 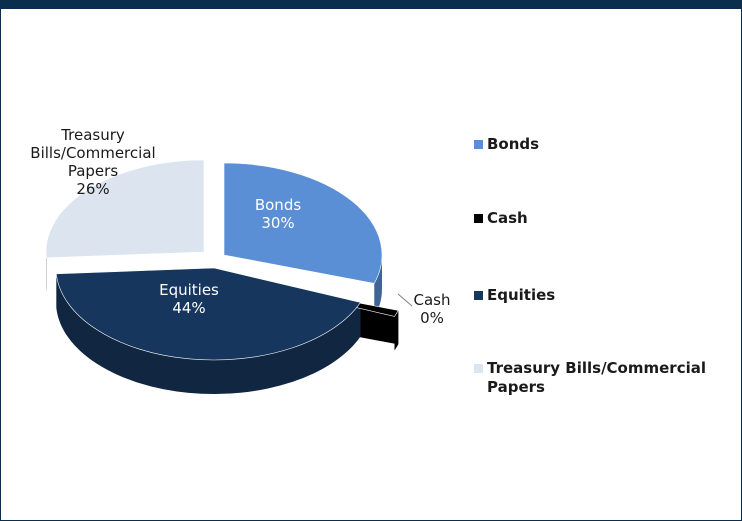 I want to click on pie-slice-treasury-bills-commercial-papers, so click(x=125, y=209).